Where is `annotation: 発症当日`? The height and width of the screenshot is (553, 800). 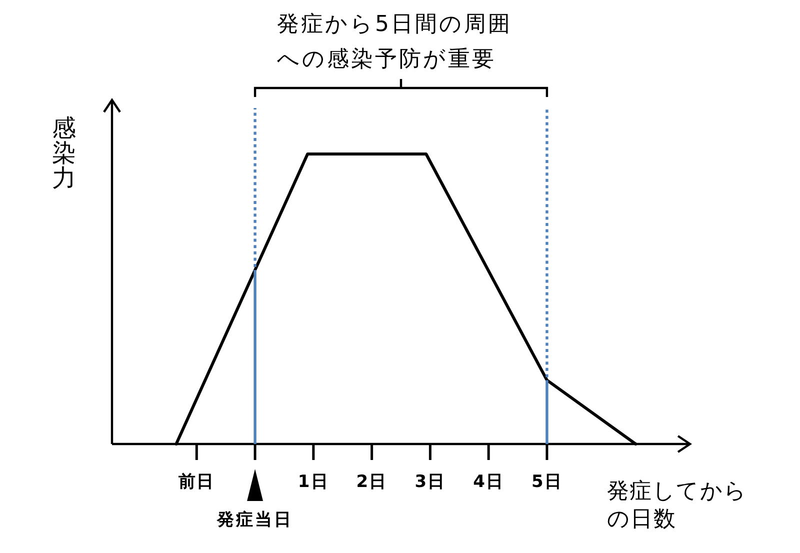 annotation: 発症当日 is located at coordinates (255, 520).